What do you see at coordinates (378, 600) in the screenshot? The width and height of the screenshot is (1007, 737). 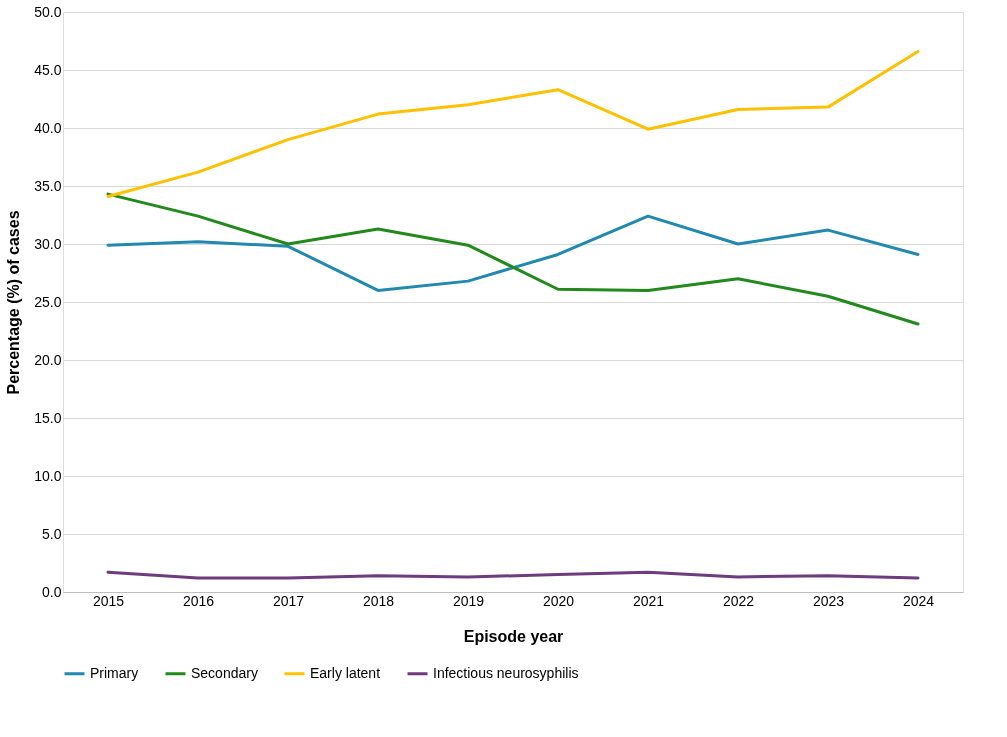 I see `x-tick-label: 2018` at bounding box center [378, 600].